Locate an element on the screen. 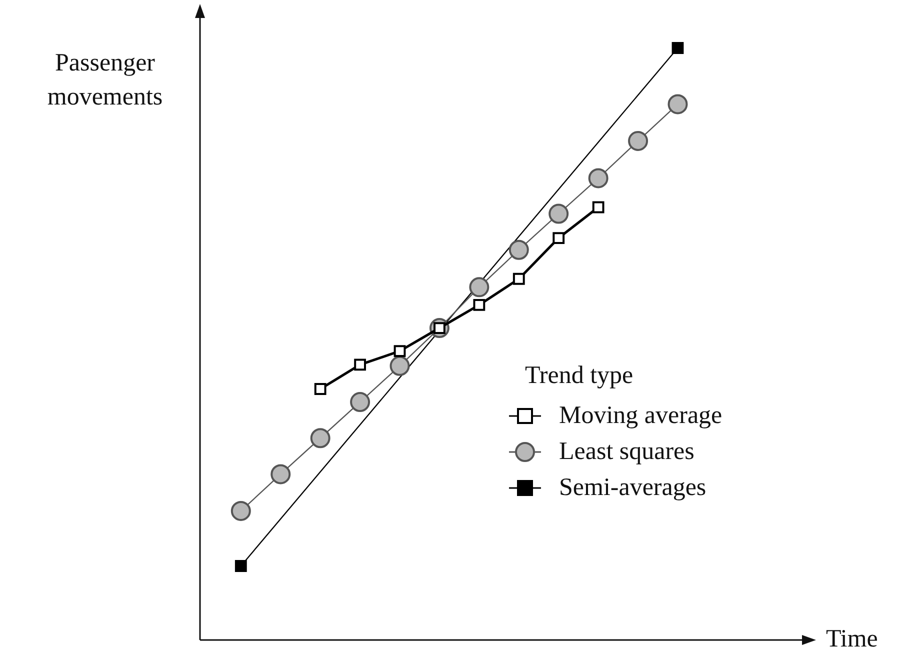  y-axis-title: Passenger movements is located at coordinates (105, 80).